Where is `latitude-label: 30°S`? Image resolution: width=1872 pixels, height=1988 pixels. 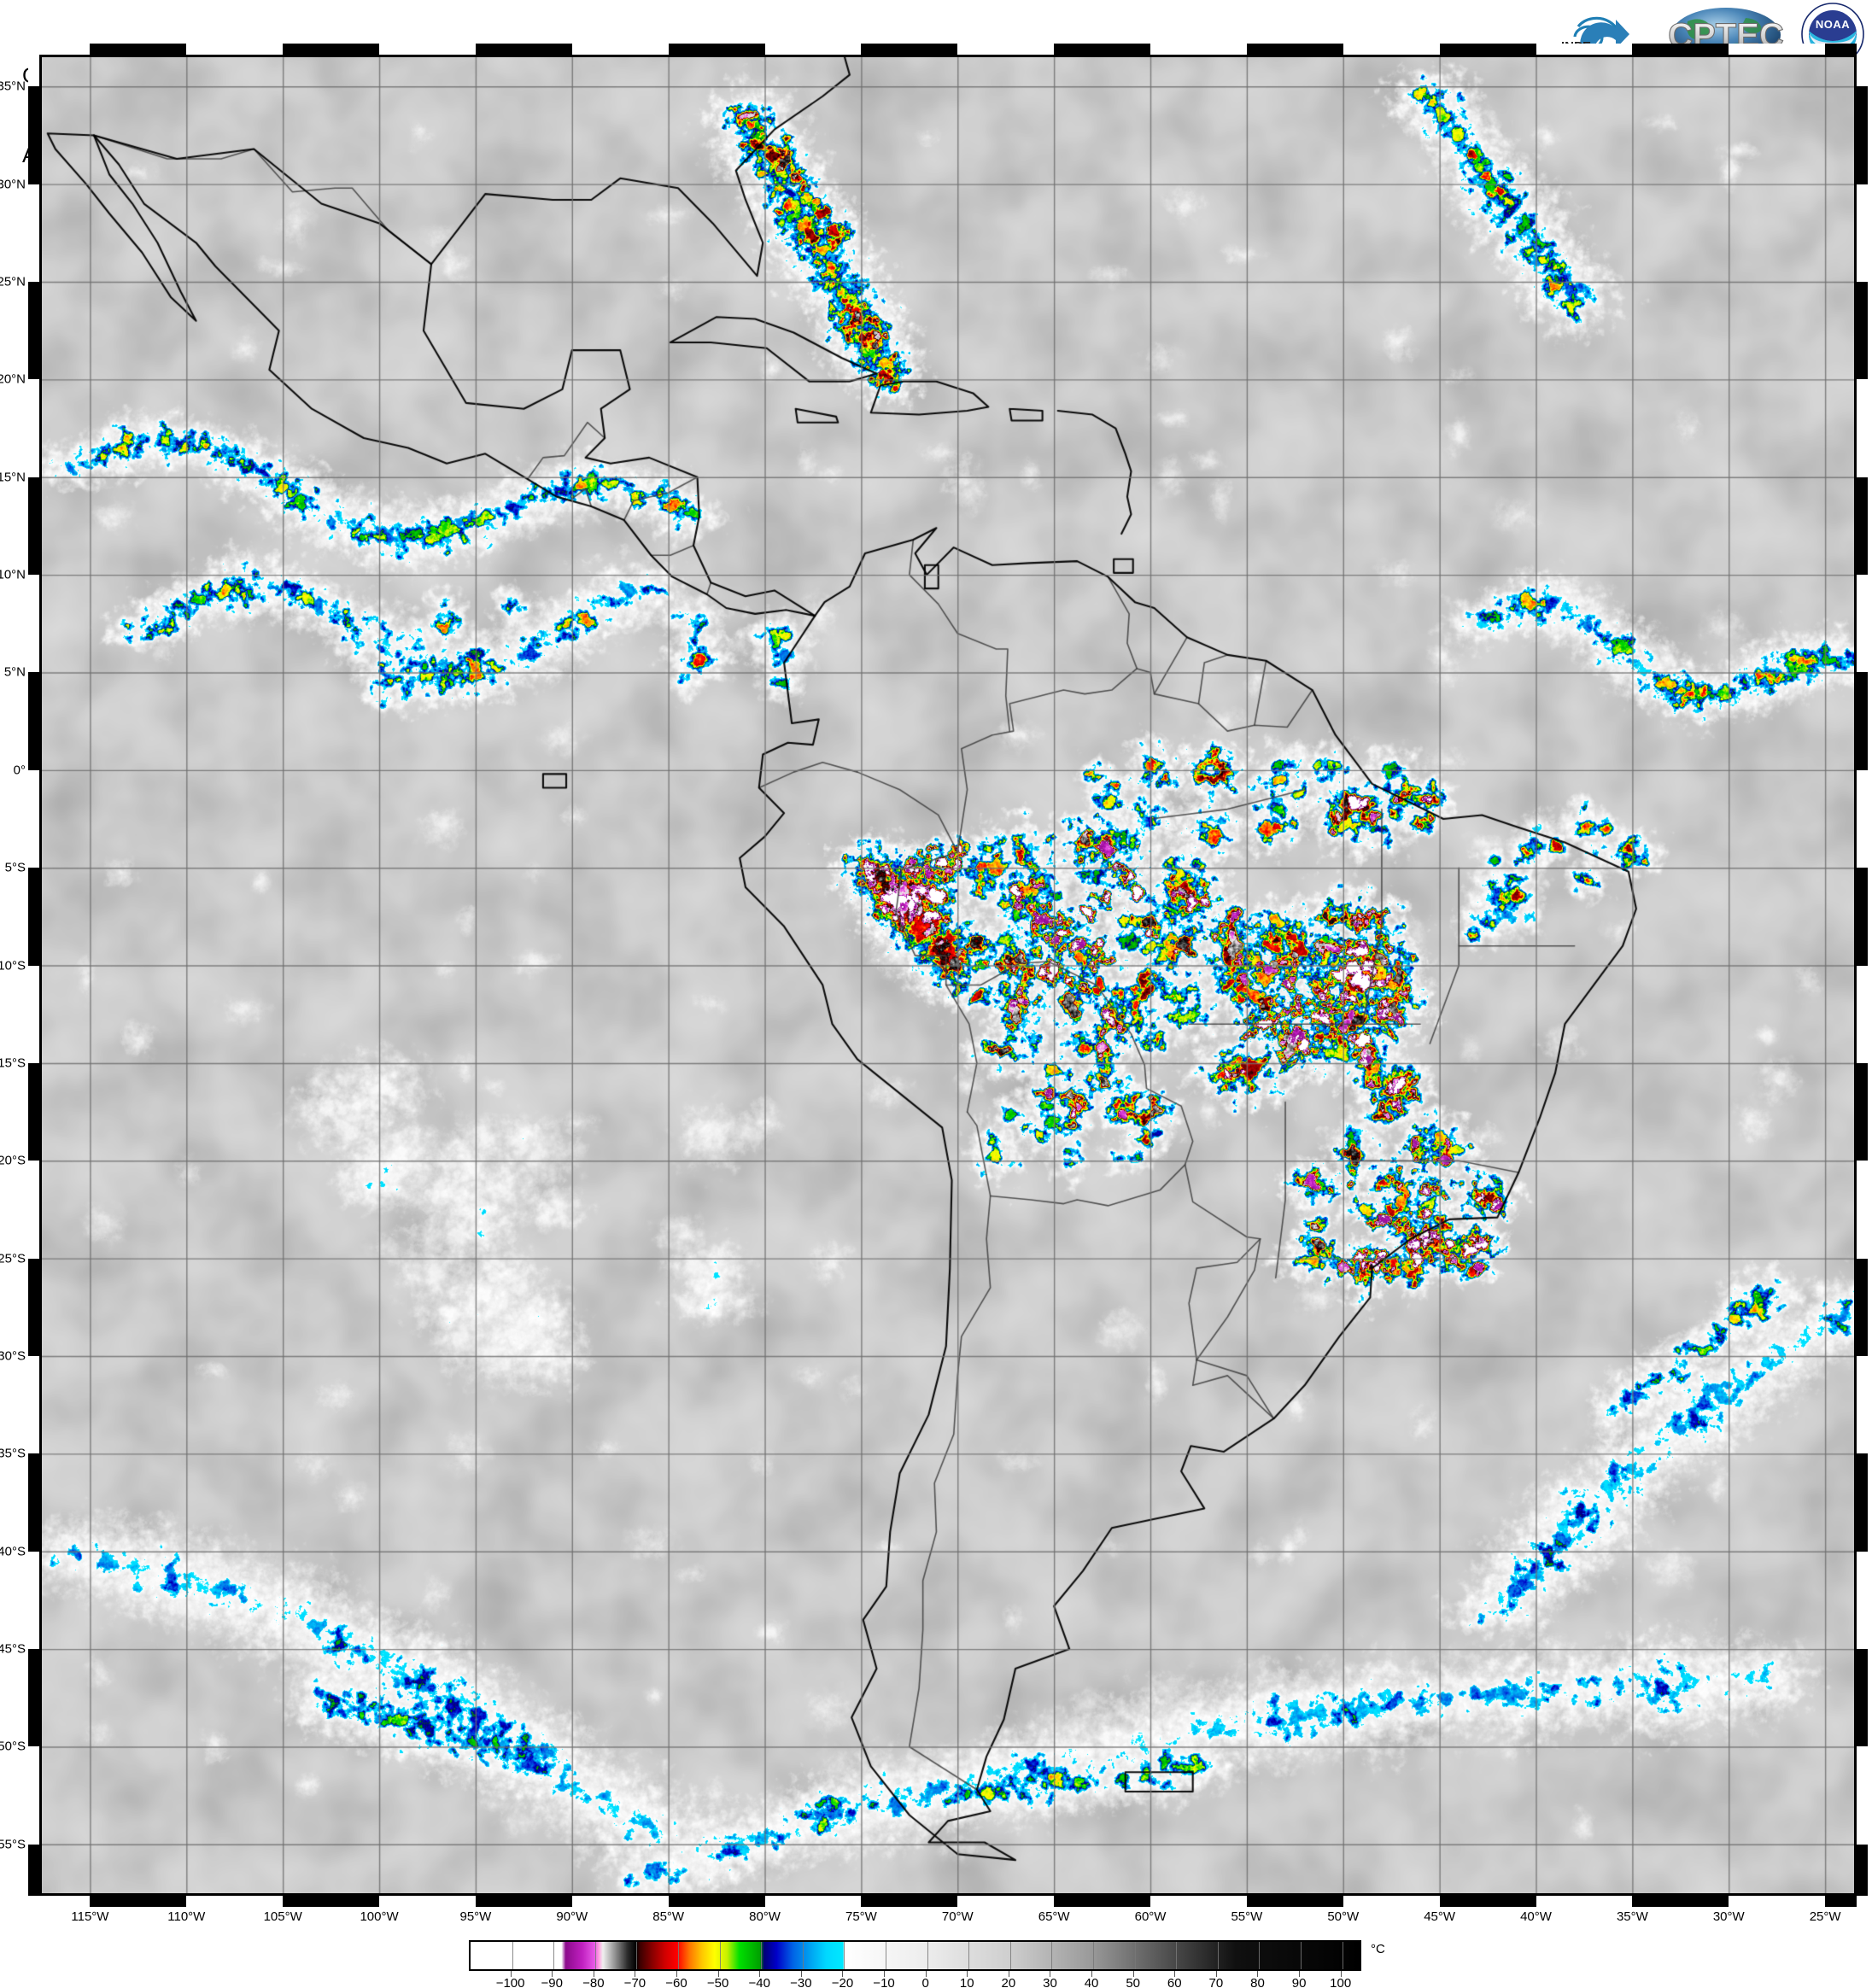
latitude-label: 30°S is located at coordinates (13, 1356).